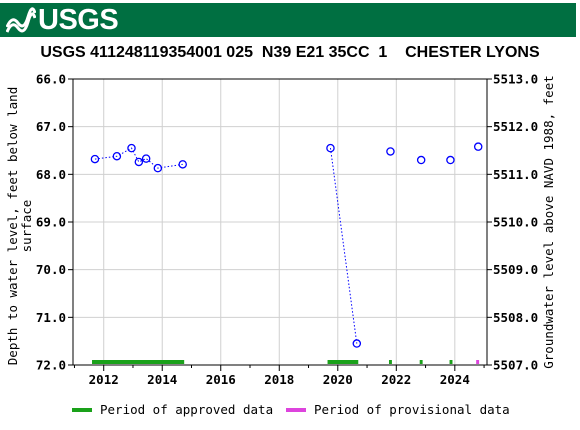 This screenshot has height=430, width=580. Describe the element at coordinates (162, 379) in the screenshot. I see `x-tick-label: 2014` at that location.